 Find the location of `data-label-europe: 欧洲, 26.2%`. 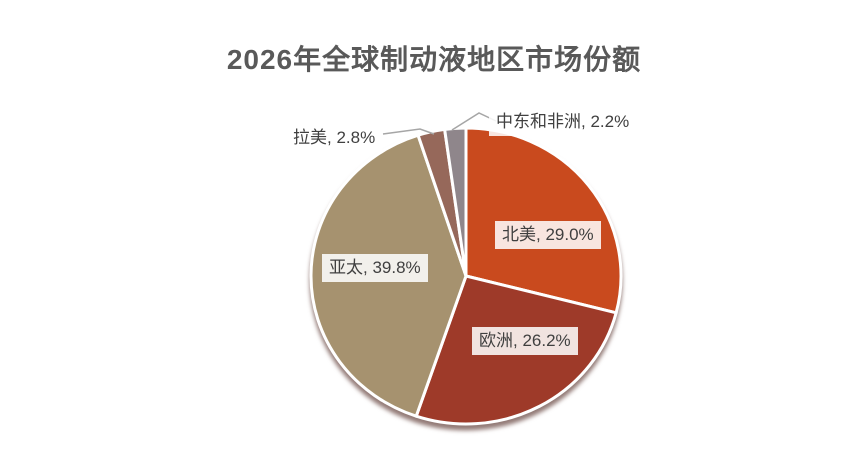

data-label-europe: 欧洲, 26.2% is located at coordinates (525, 341).